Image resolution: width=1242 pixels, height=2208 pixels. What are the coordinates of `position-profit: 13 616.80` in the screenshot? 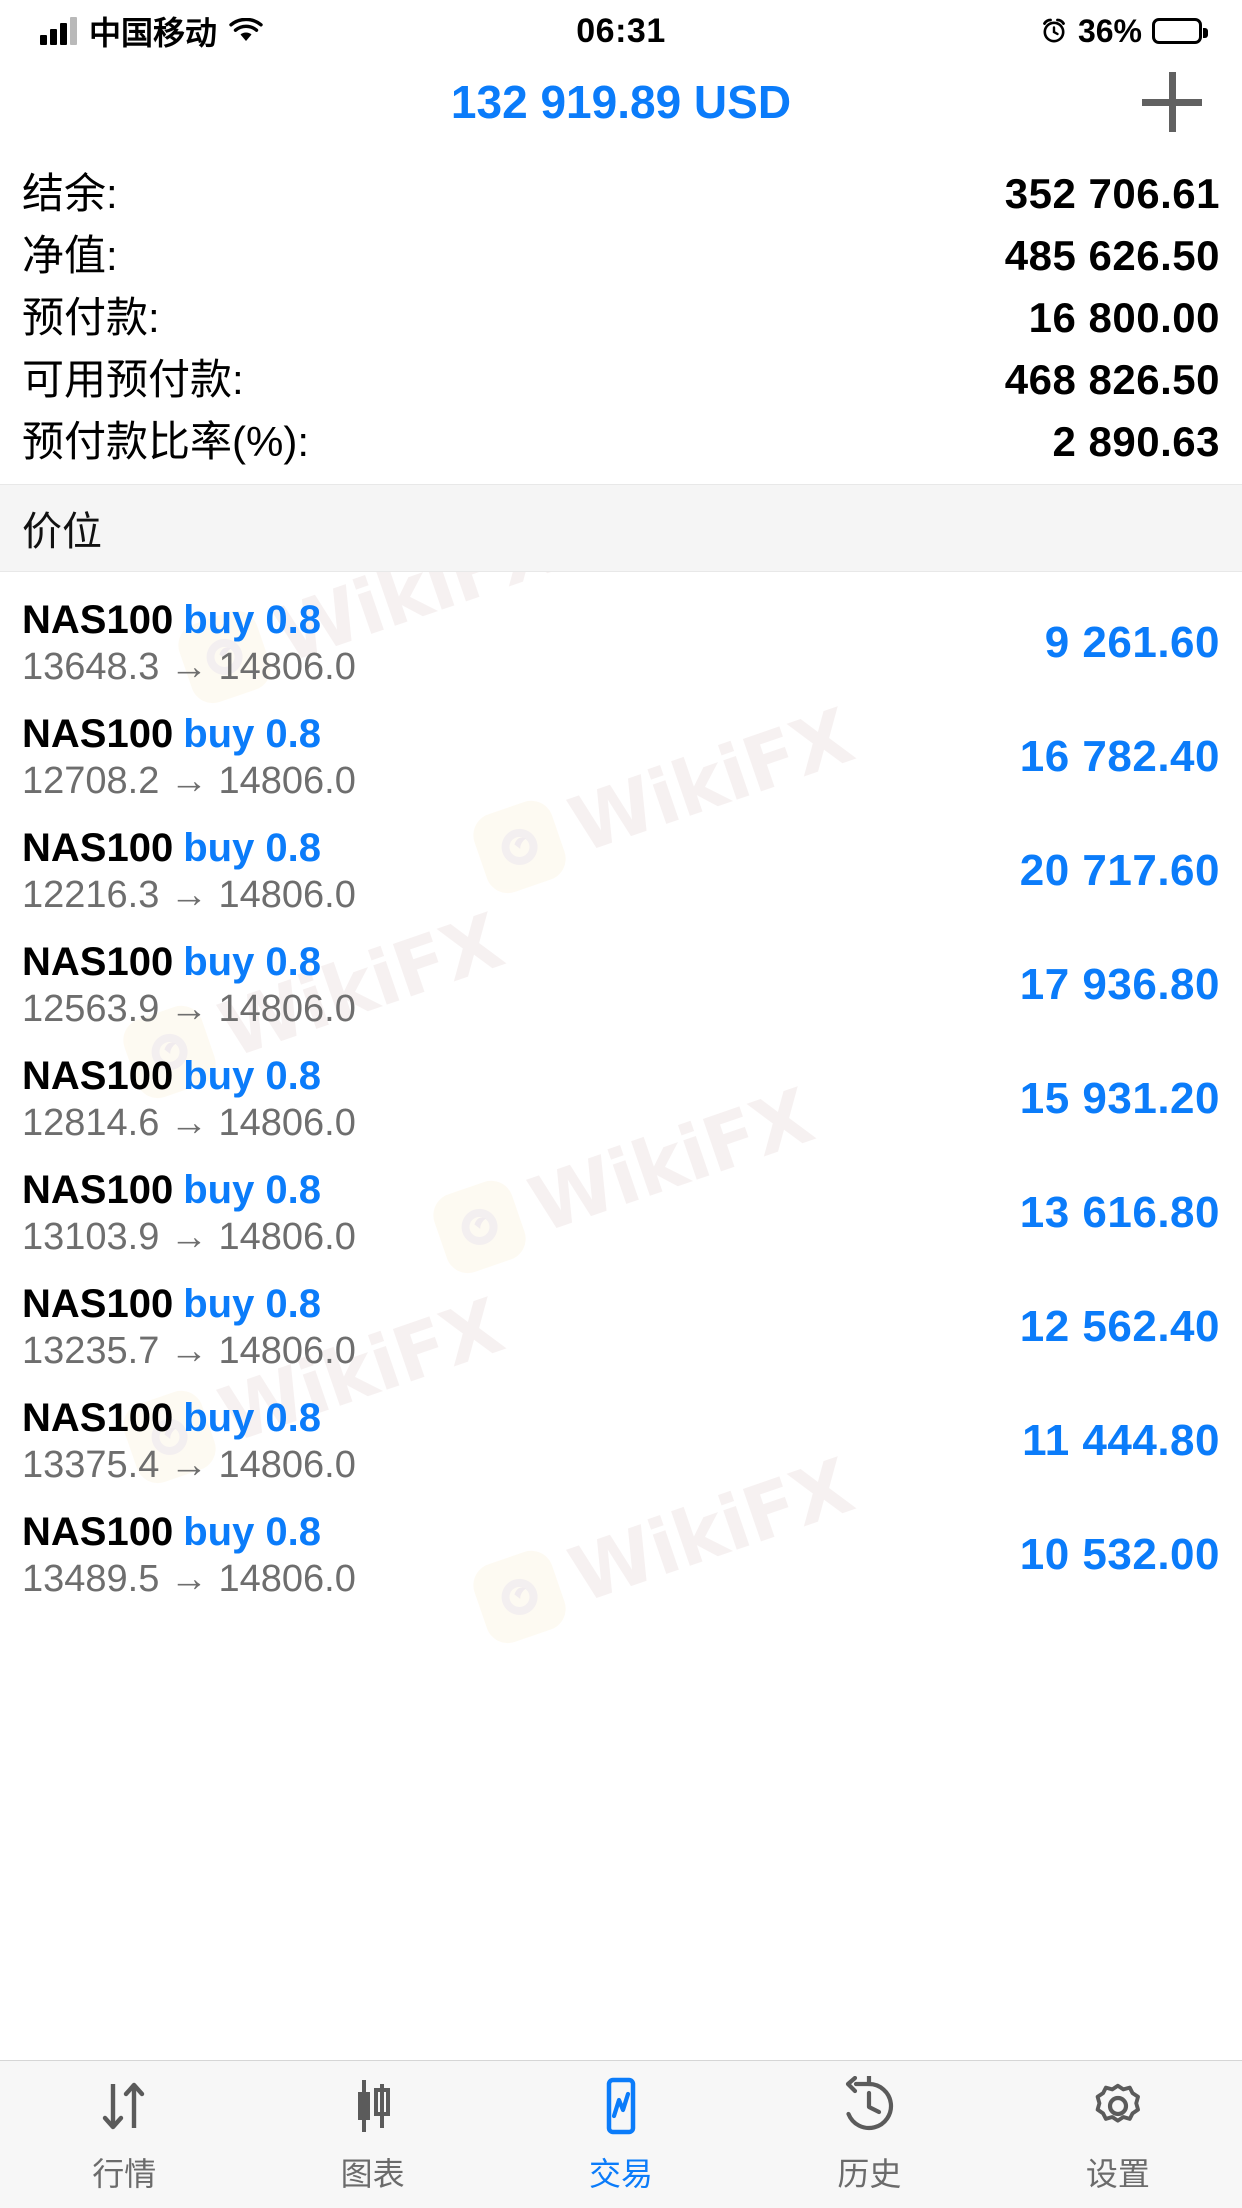 It's located at (1119, 1212).